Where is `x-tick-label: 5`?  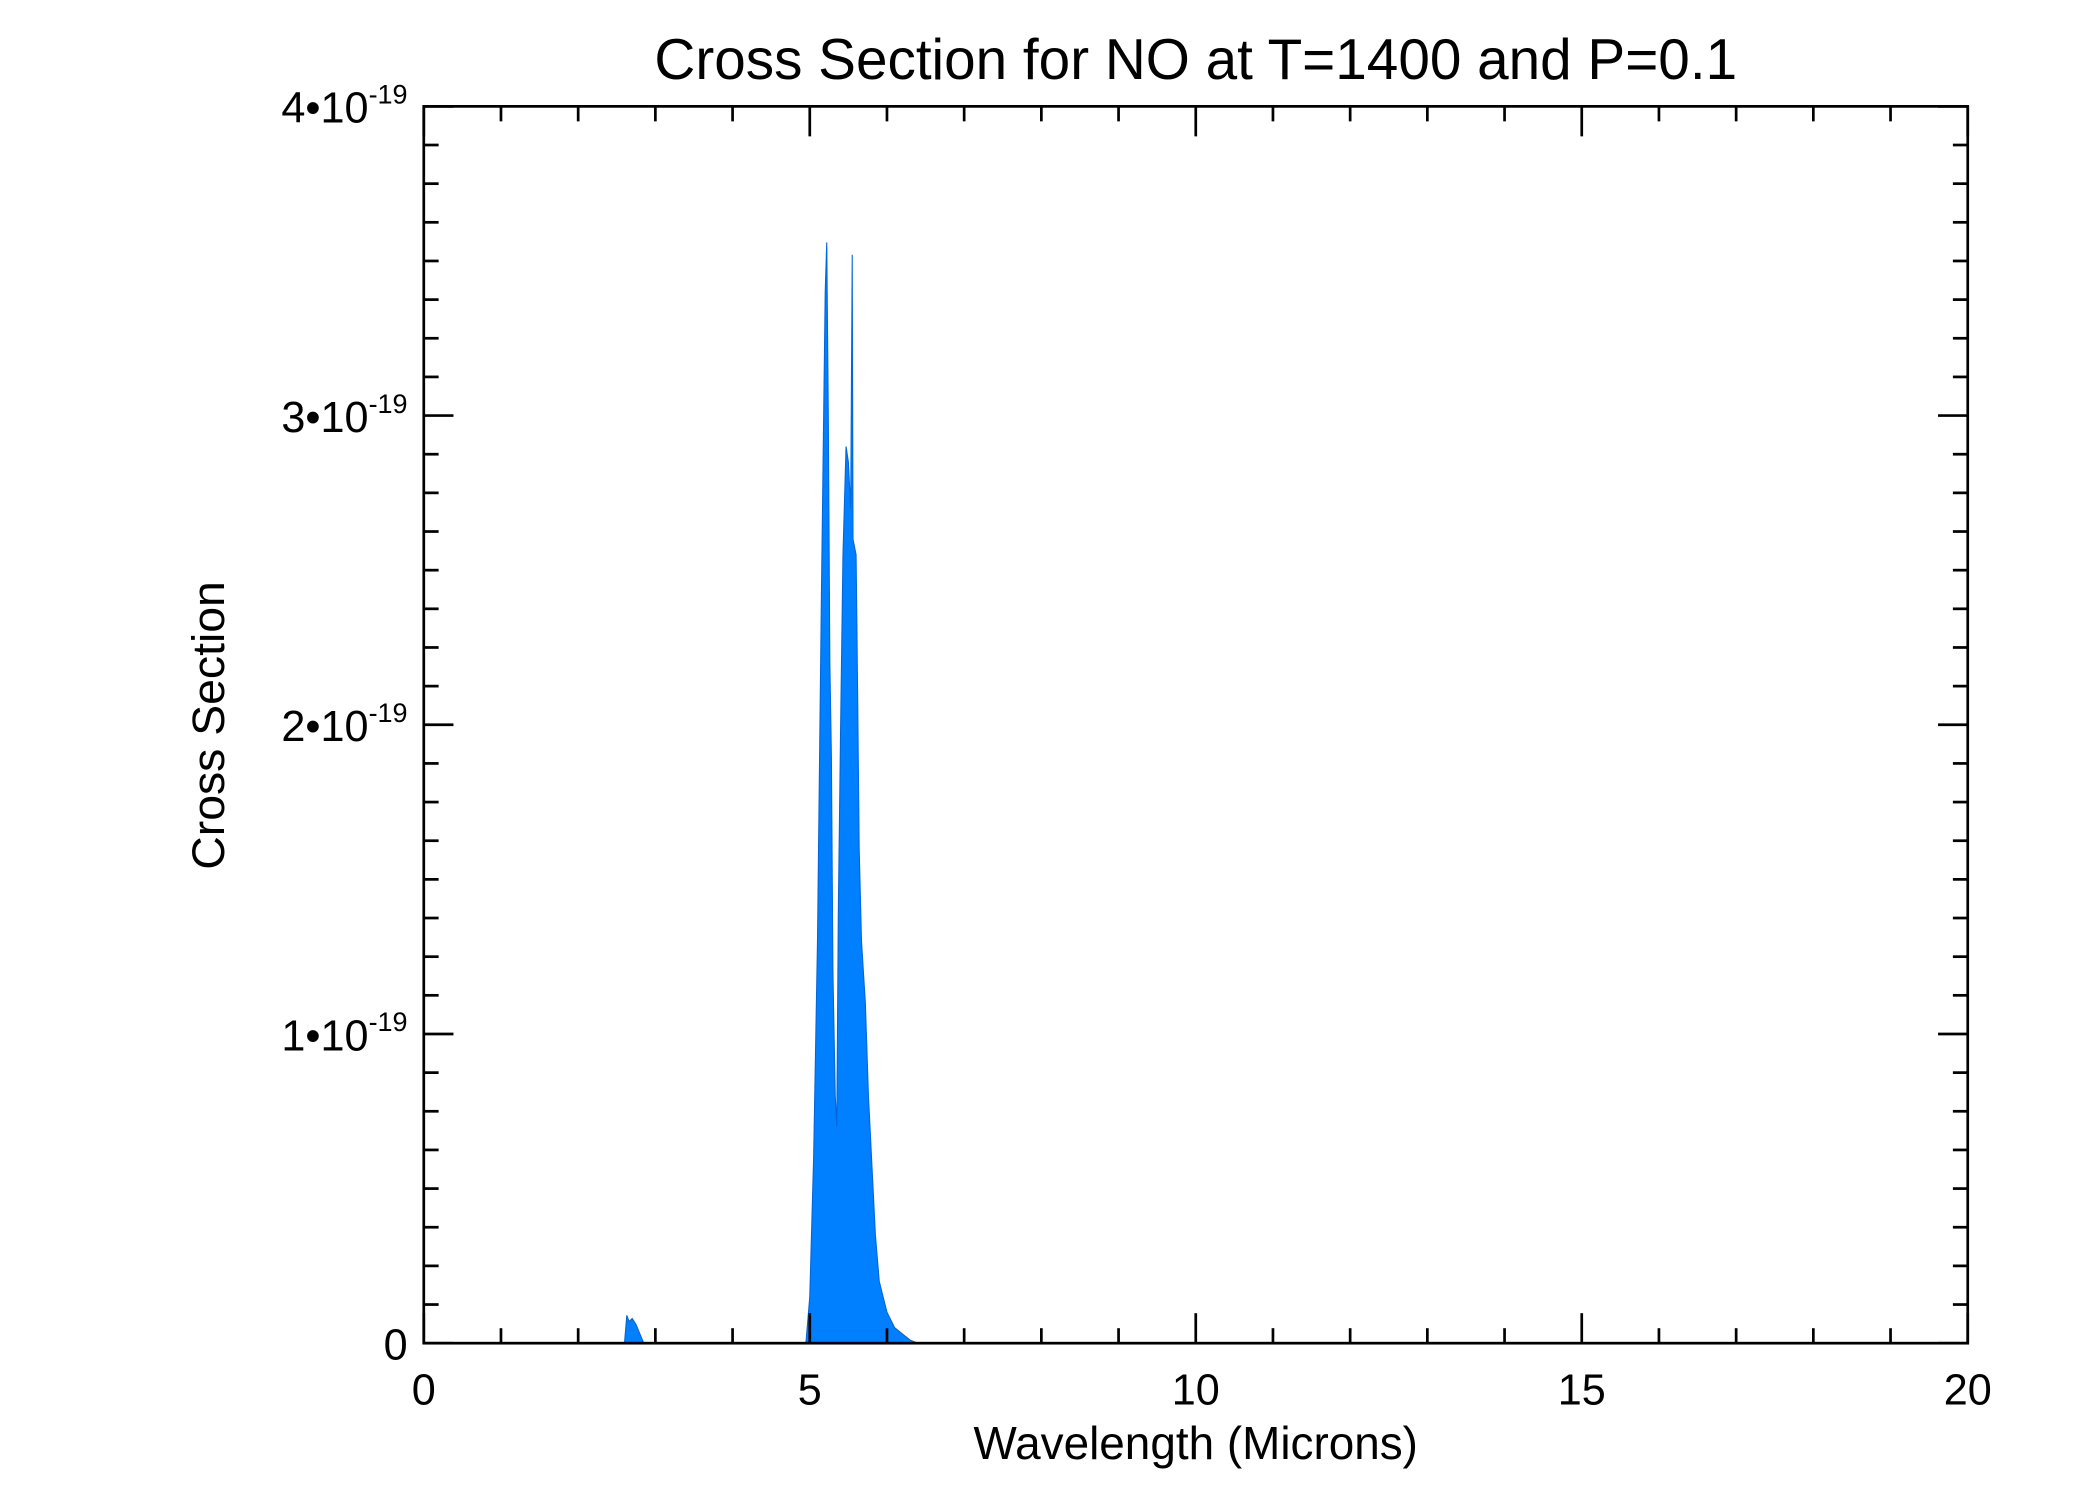 x-tick-label: 5 is located at coordinates (810, 1390).